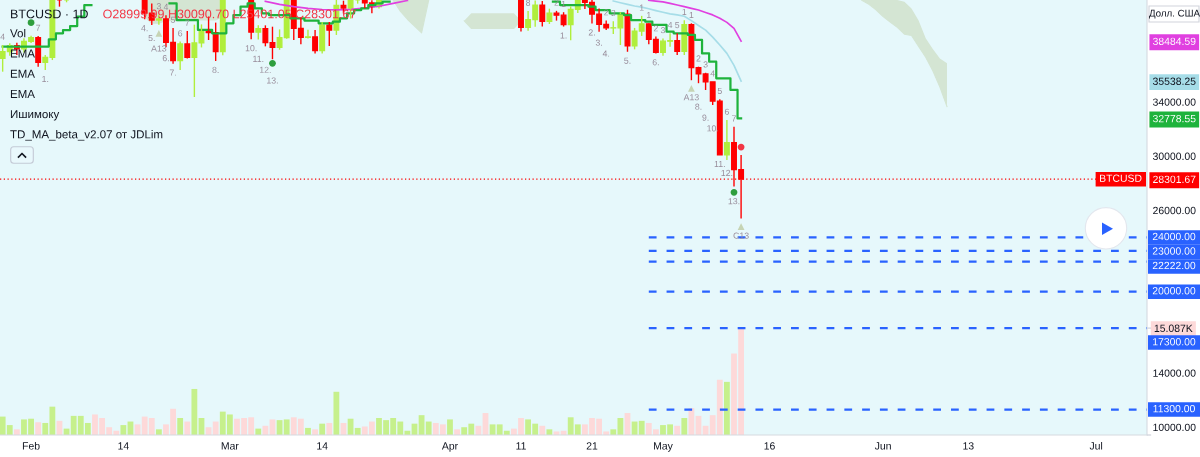 The image size is (1200, 457). I want to click on x-tick-label: May, so click(663, 447).